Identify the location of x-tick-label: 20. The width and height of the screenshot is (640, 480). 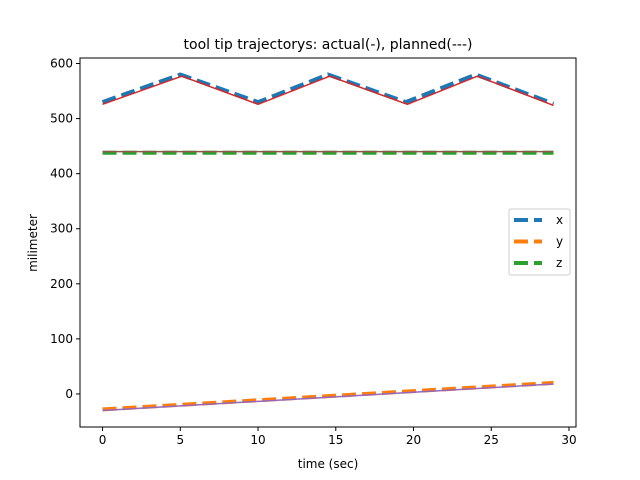
(413, 440).